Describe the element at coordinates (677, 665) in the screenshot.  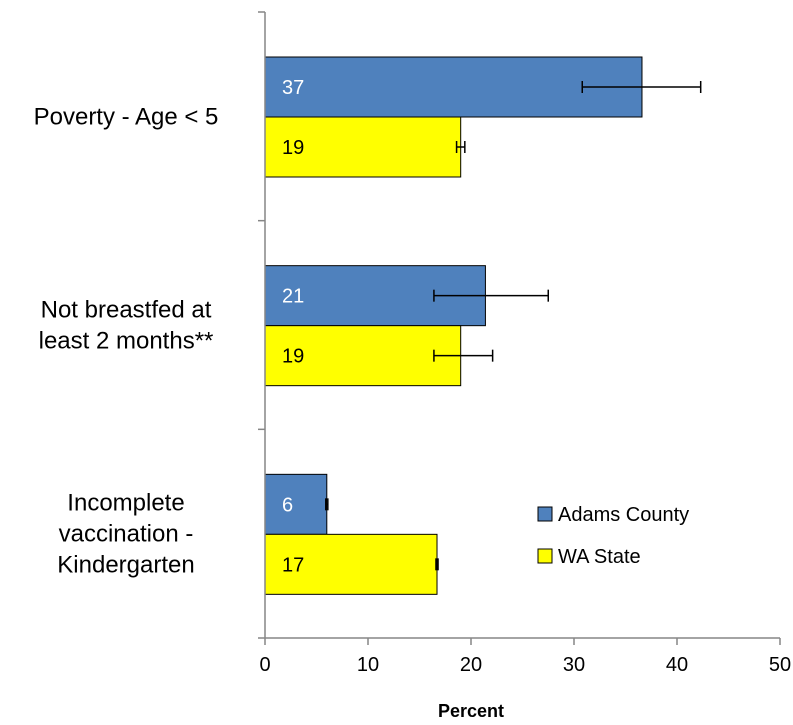
I see `x-tick-label: 40` at that location.